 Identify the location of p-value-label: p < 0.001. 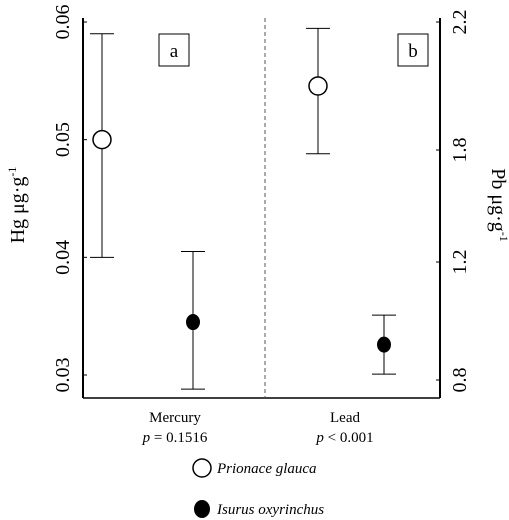
(344, 438).